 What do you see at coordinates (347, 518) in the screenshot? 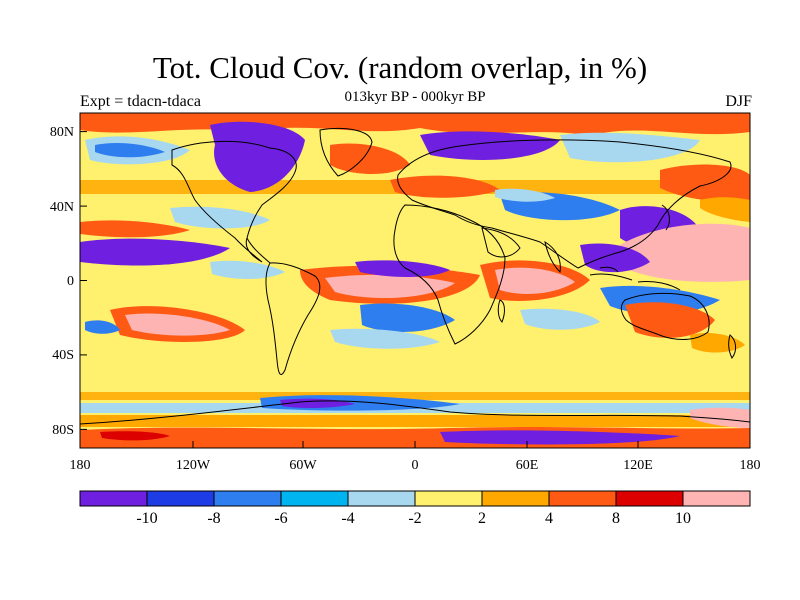
I see `colorbar-label: -4` at bounding box center [347, 518].